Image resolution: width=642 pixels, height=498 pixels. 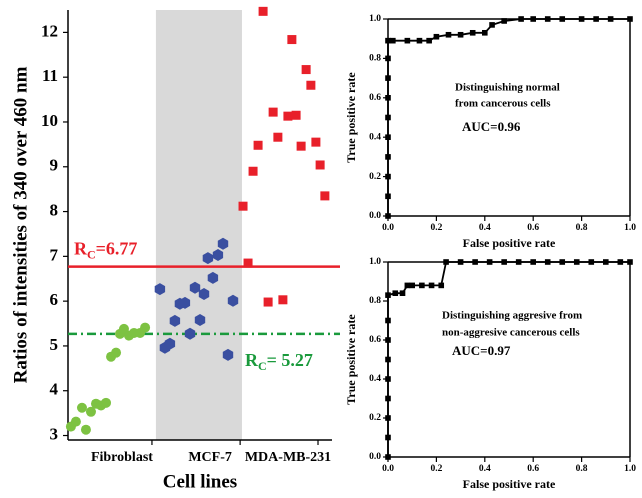 I want to click on annotation: Distinguishing normal, so click(x=507, y=88).